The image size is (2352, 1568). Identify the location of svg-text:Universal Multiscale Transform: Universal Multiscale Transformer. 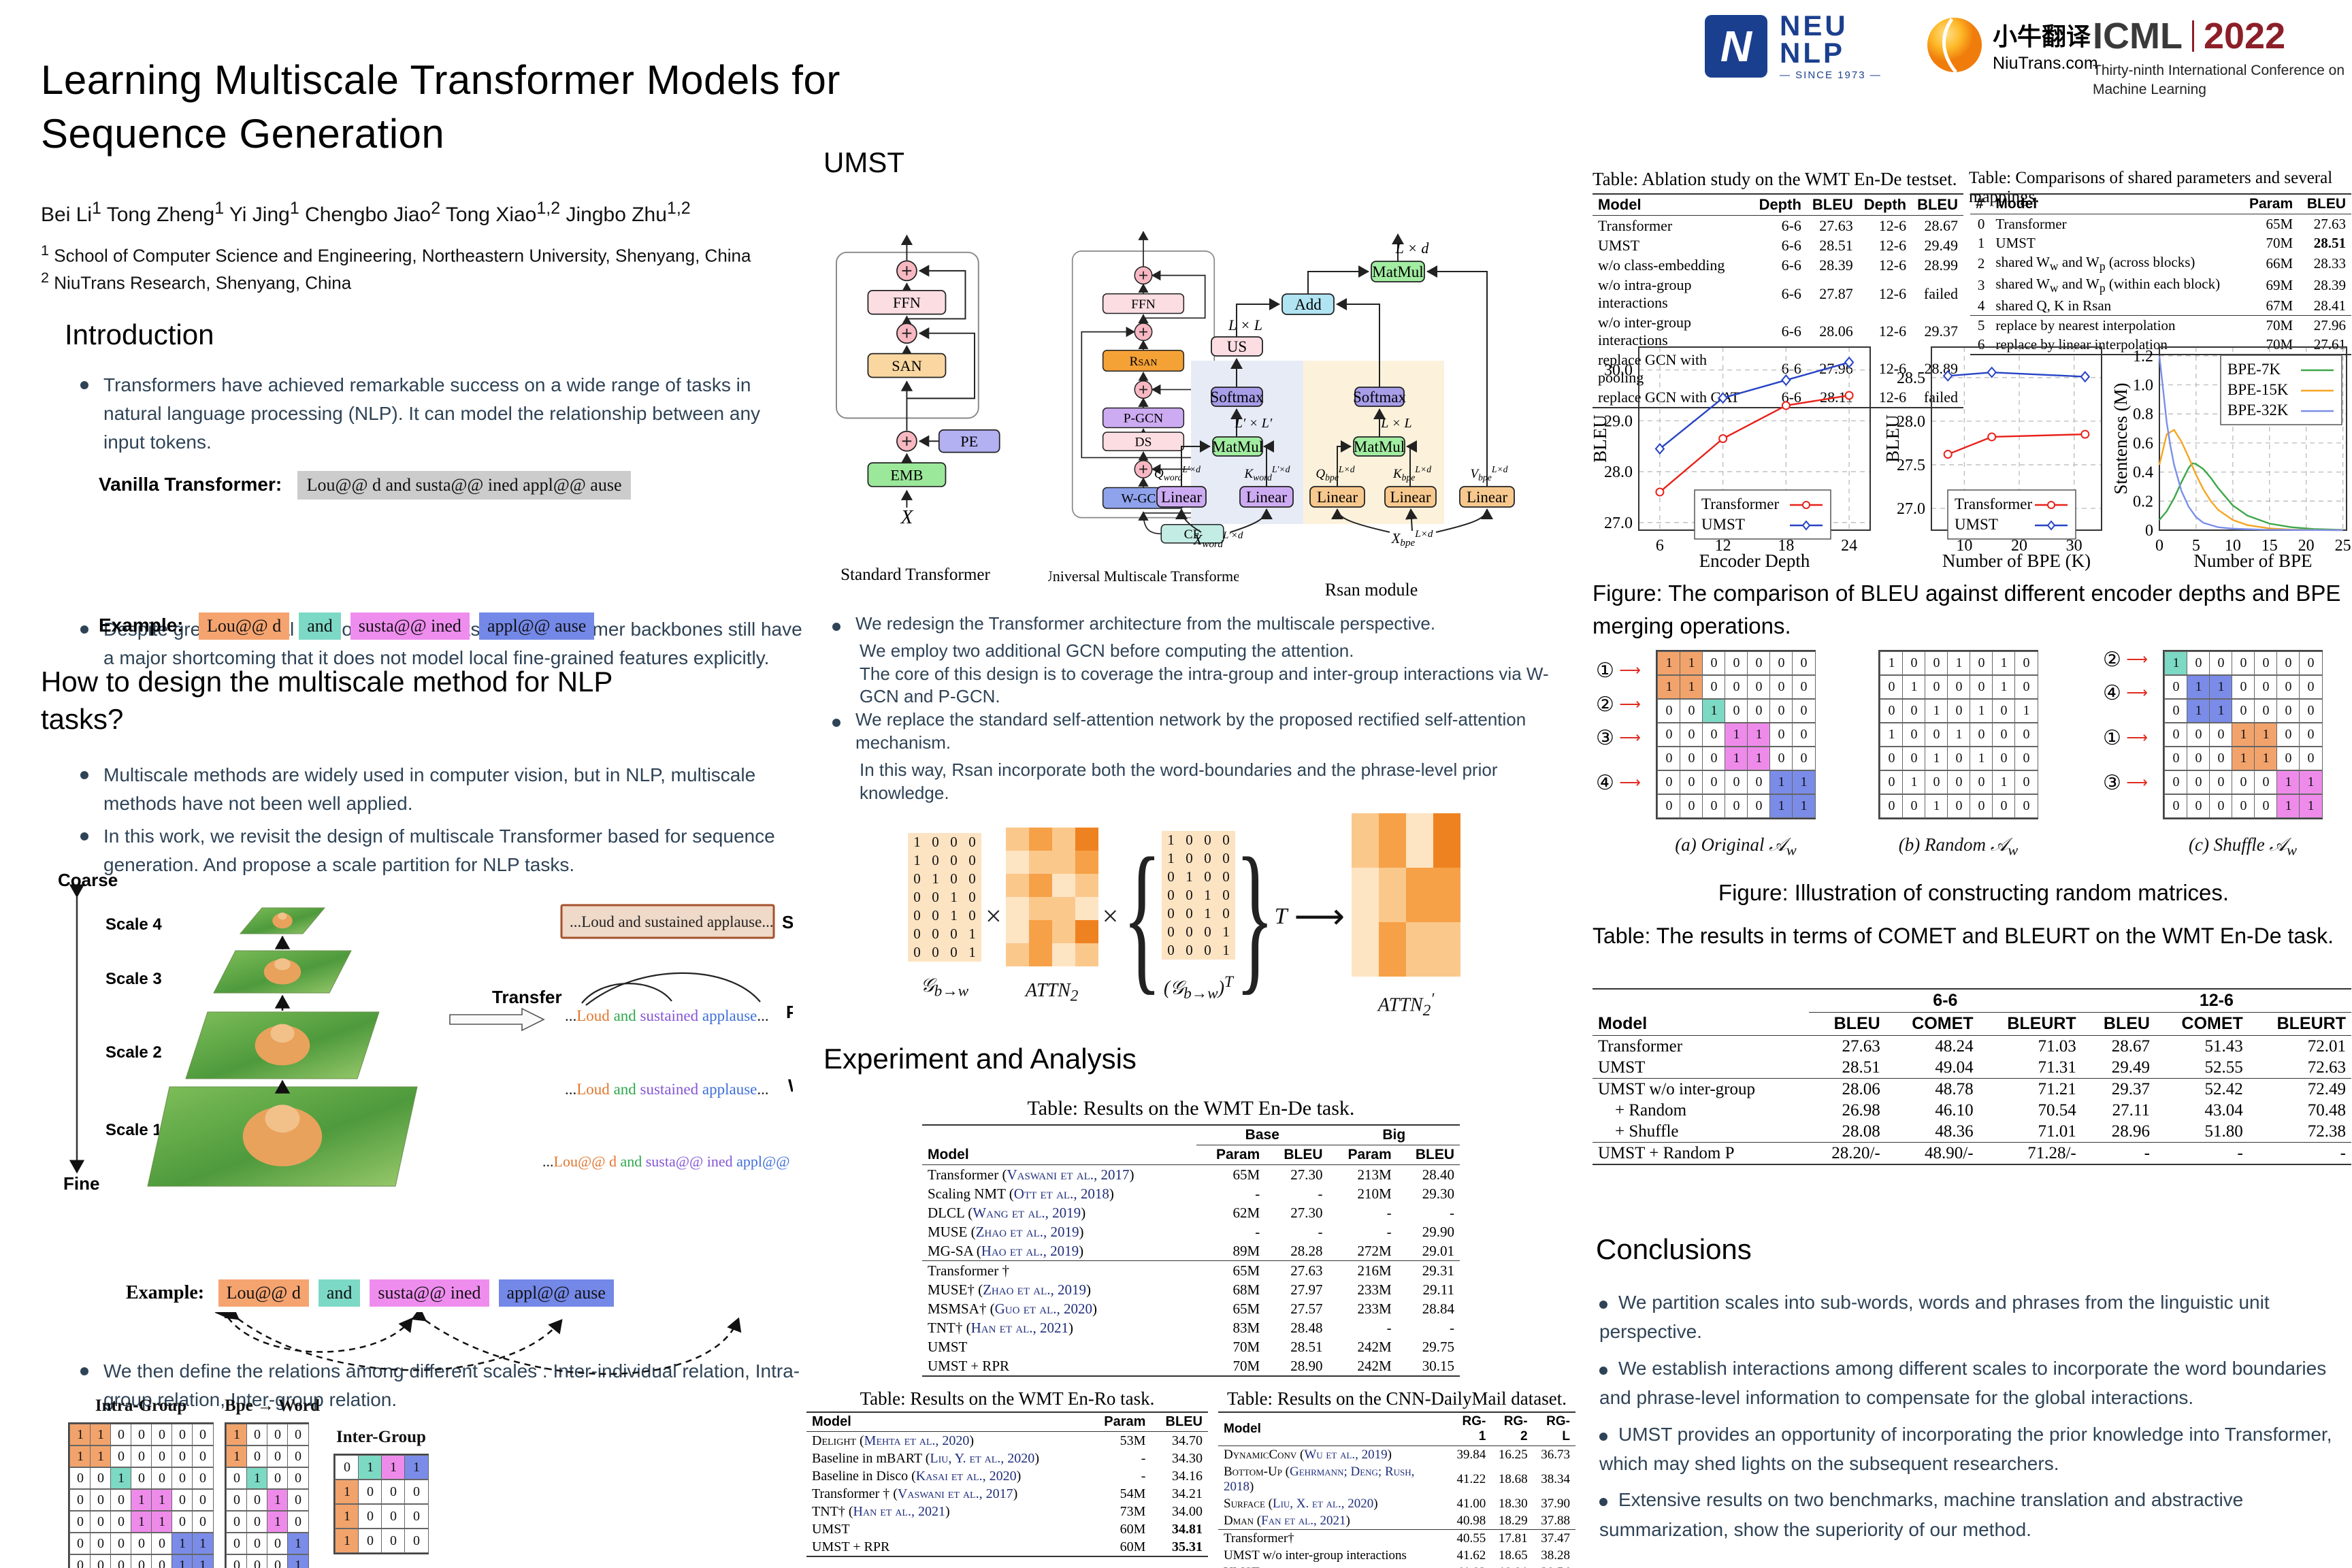
(1144, 577).